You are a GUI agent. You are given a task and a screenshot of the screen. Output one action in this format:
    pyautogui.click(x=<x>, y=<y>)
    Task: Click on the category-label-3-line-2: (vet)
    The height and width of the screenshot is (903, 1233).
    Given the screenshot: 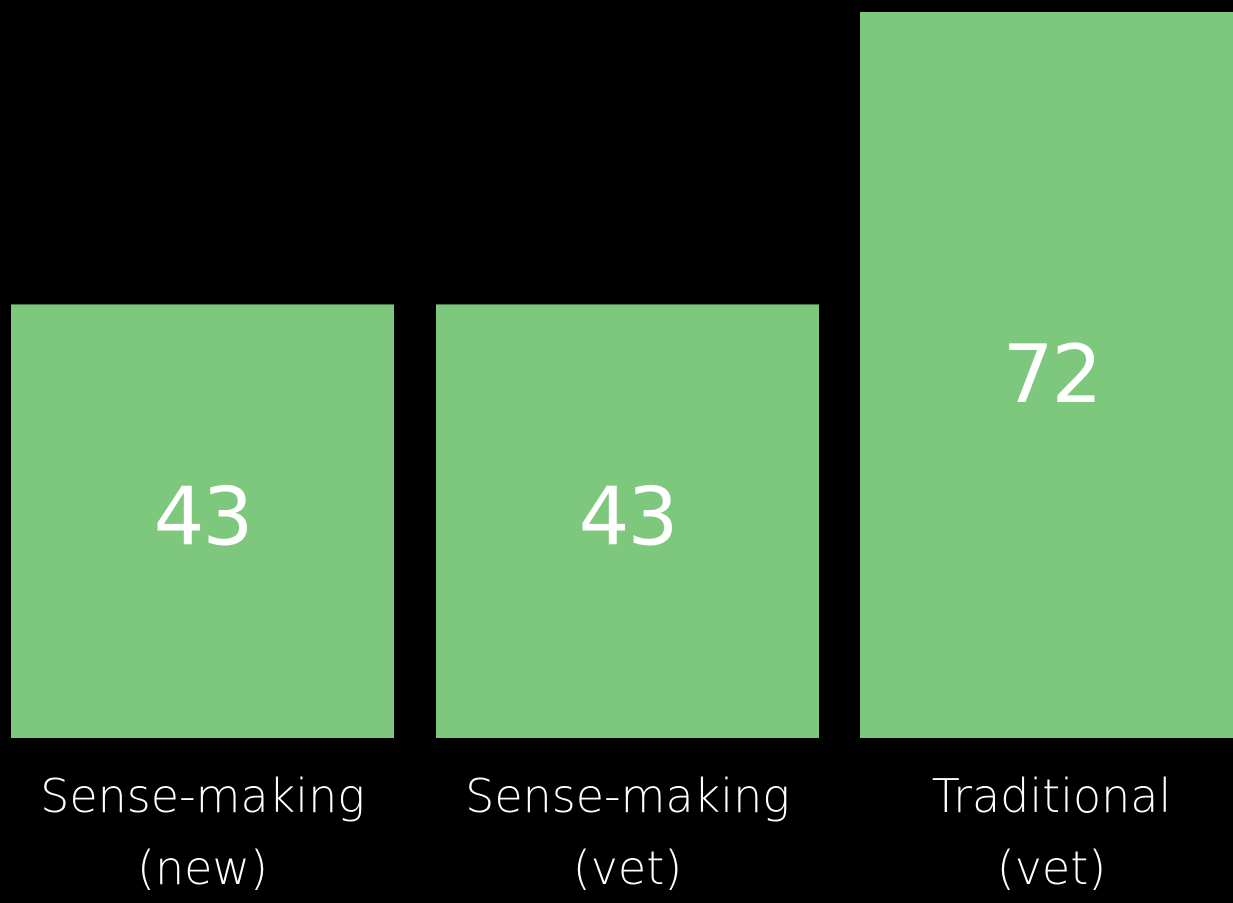 What is the action you would take?
    pyautogui.click(x=1051, y=868)
    